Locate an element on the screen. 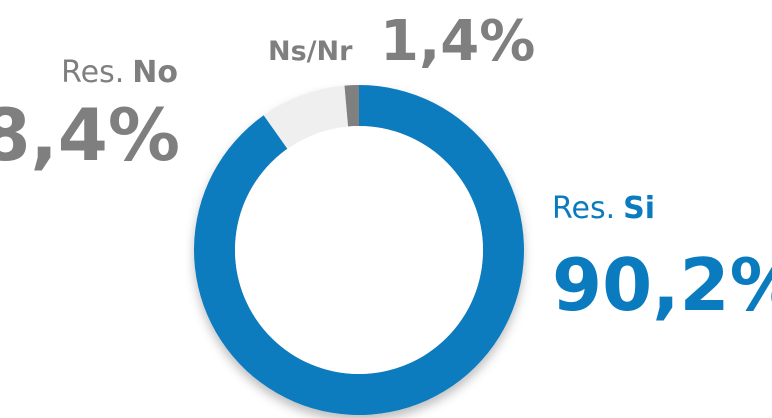 The height and width of the screenshot is (418, 772). category-name: Ns/Nr is located at coordinates (310, 51).